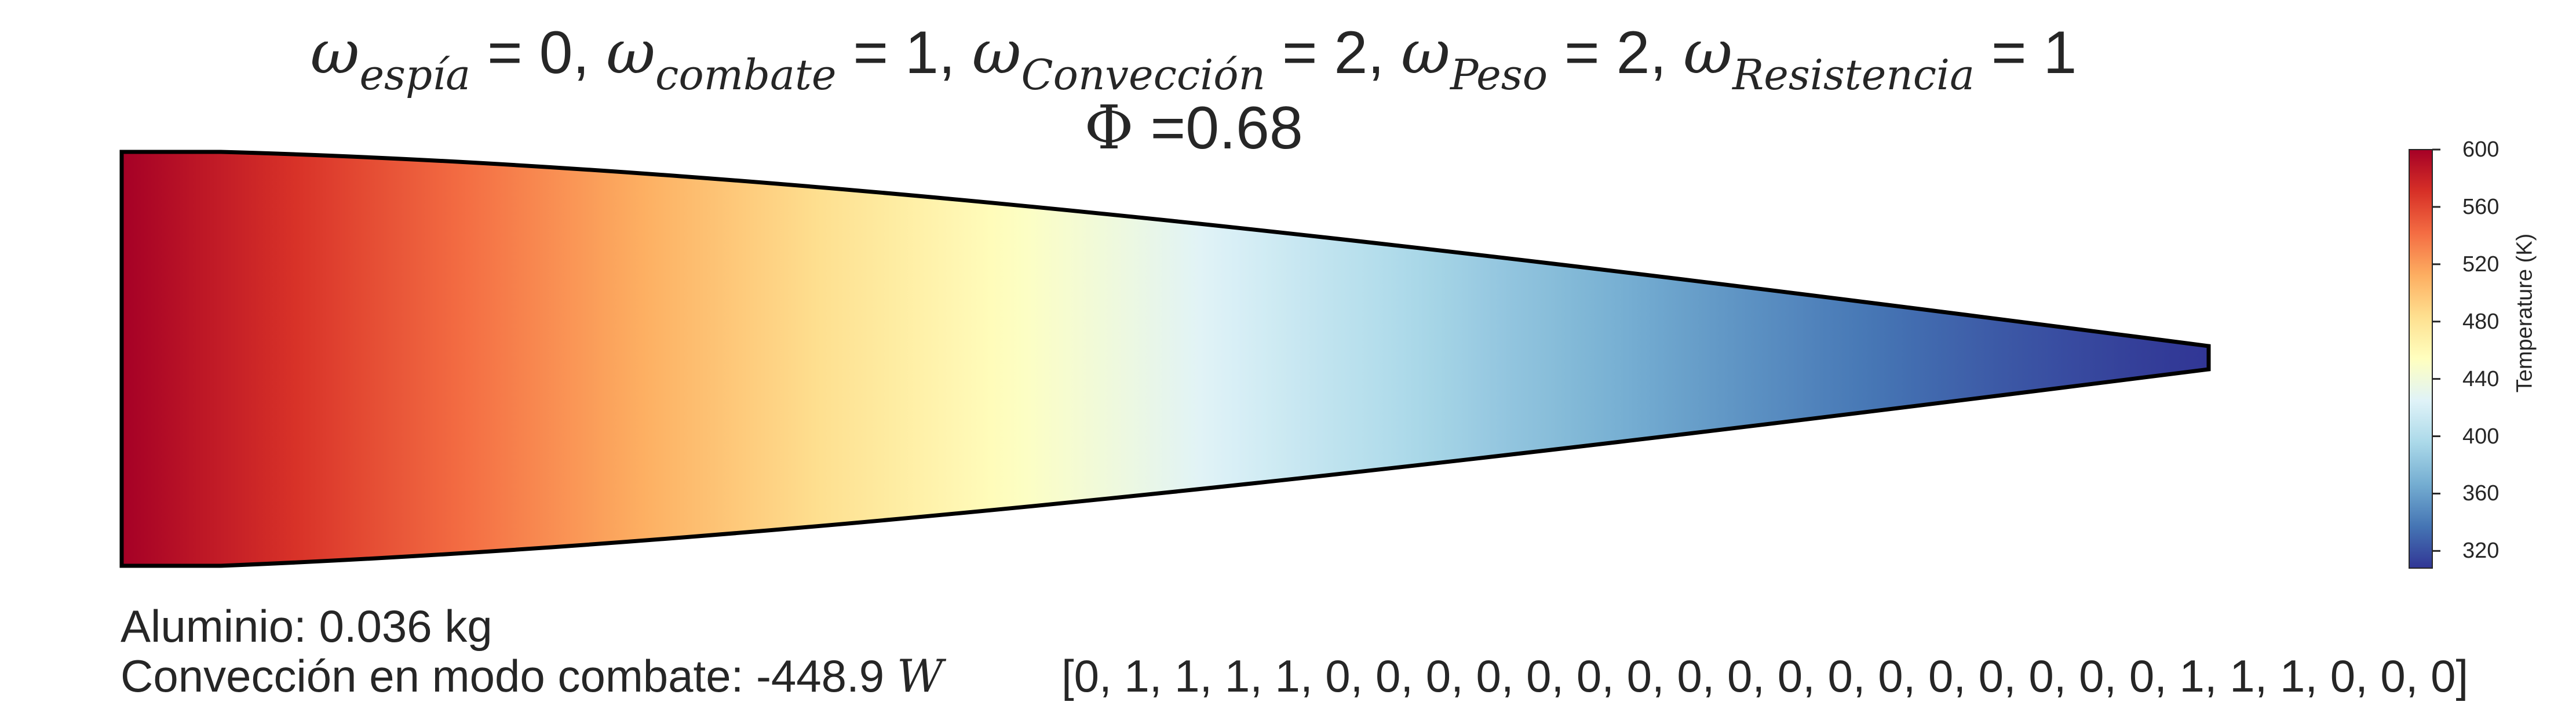 The width and height of the screenshot is (2576, 720). Describe the element at coordinates (1853, 75) in the screenshot. I see `weight-subscript: Resistencia` at that location.